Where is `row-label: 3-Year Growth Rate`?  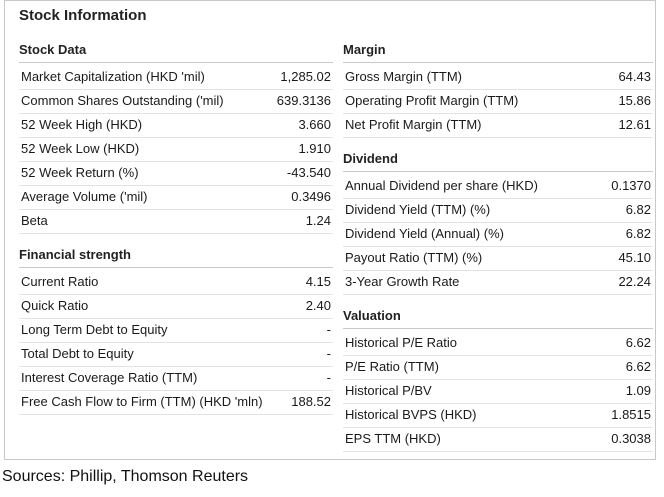
row-label: 3-Year Growth Rate is located at coordinates (402, 281).